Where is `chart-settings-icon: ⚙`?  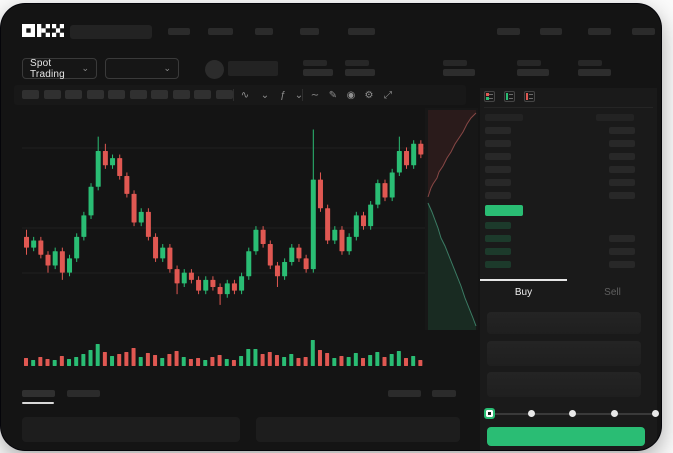 chart-settings-icon: ⚙ is located at coordinates (369, 95).